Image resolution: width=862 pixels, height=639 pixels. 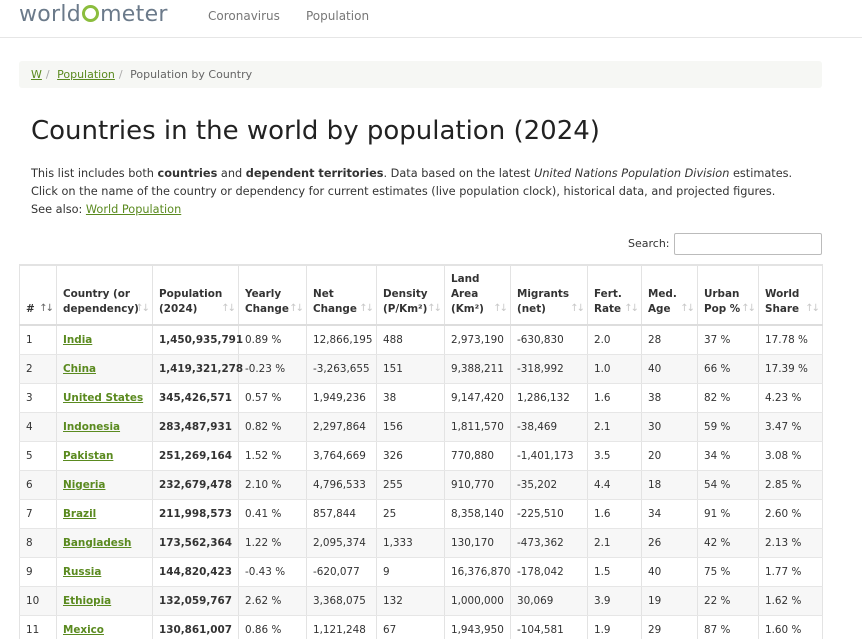 What do you see at coordinates (84, 484) in the screenshot?
I see `country-link: Nigeria` at bounding box center [84, 484].